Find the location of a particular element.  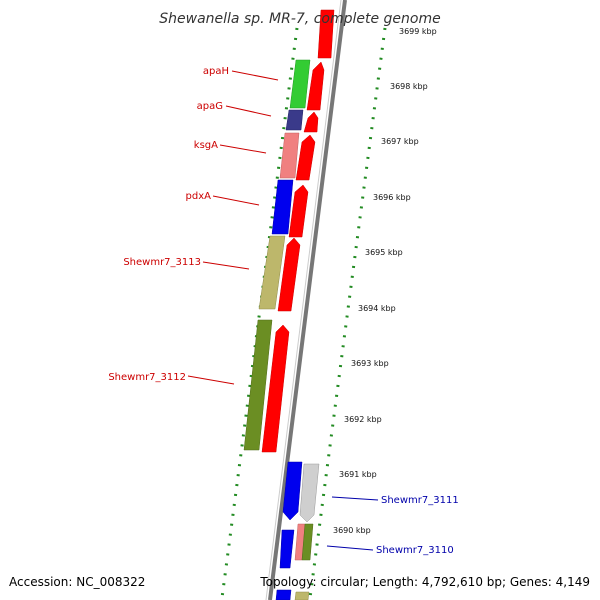

gene-box-apaG is located at coordinates (294, 120).